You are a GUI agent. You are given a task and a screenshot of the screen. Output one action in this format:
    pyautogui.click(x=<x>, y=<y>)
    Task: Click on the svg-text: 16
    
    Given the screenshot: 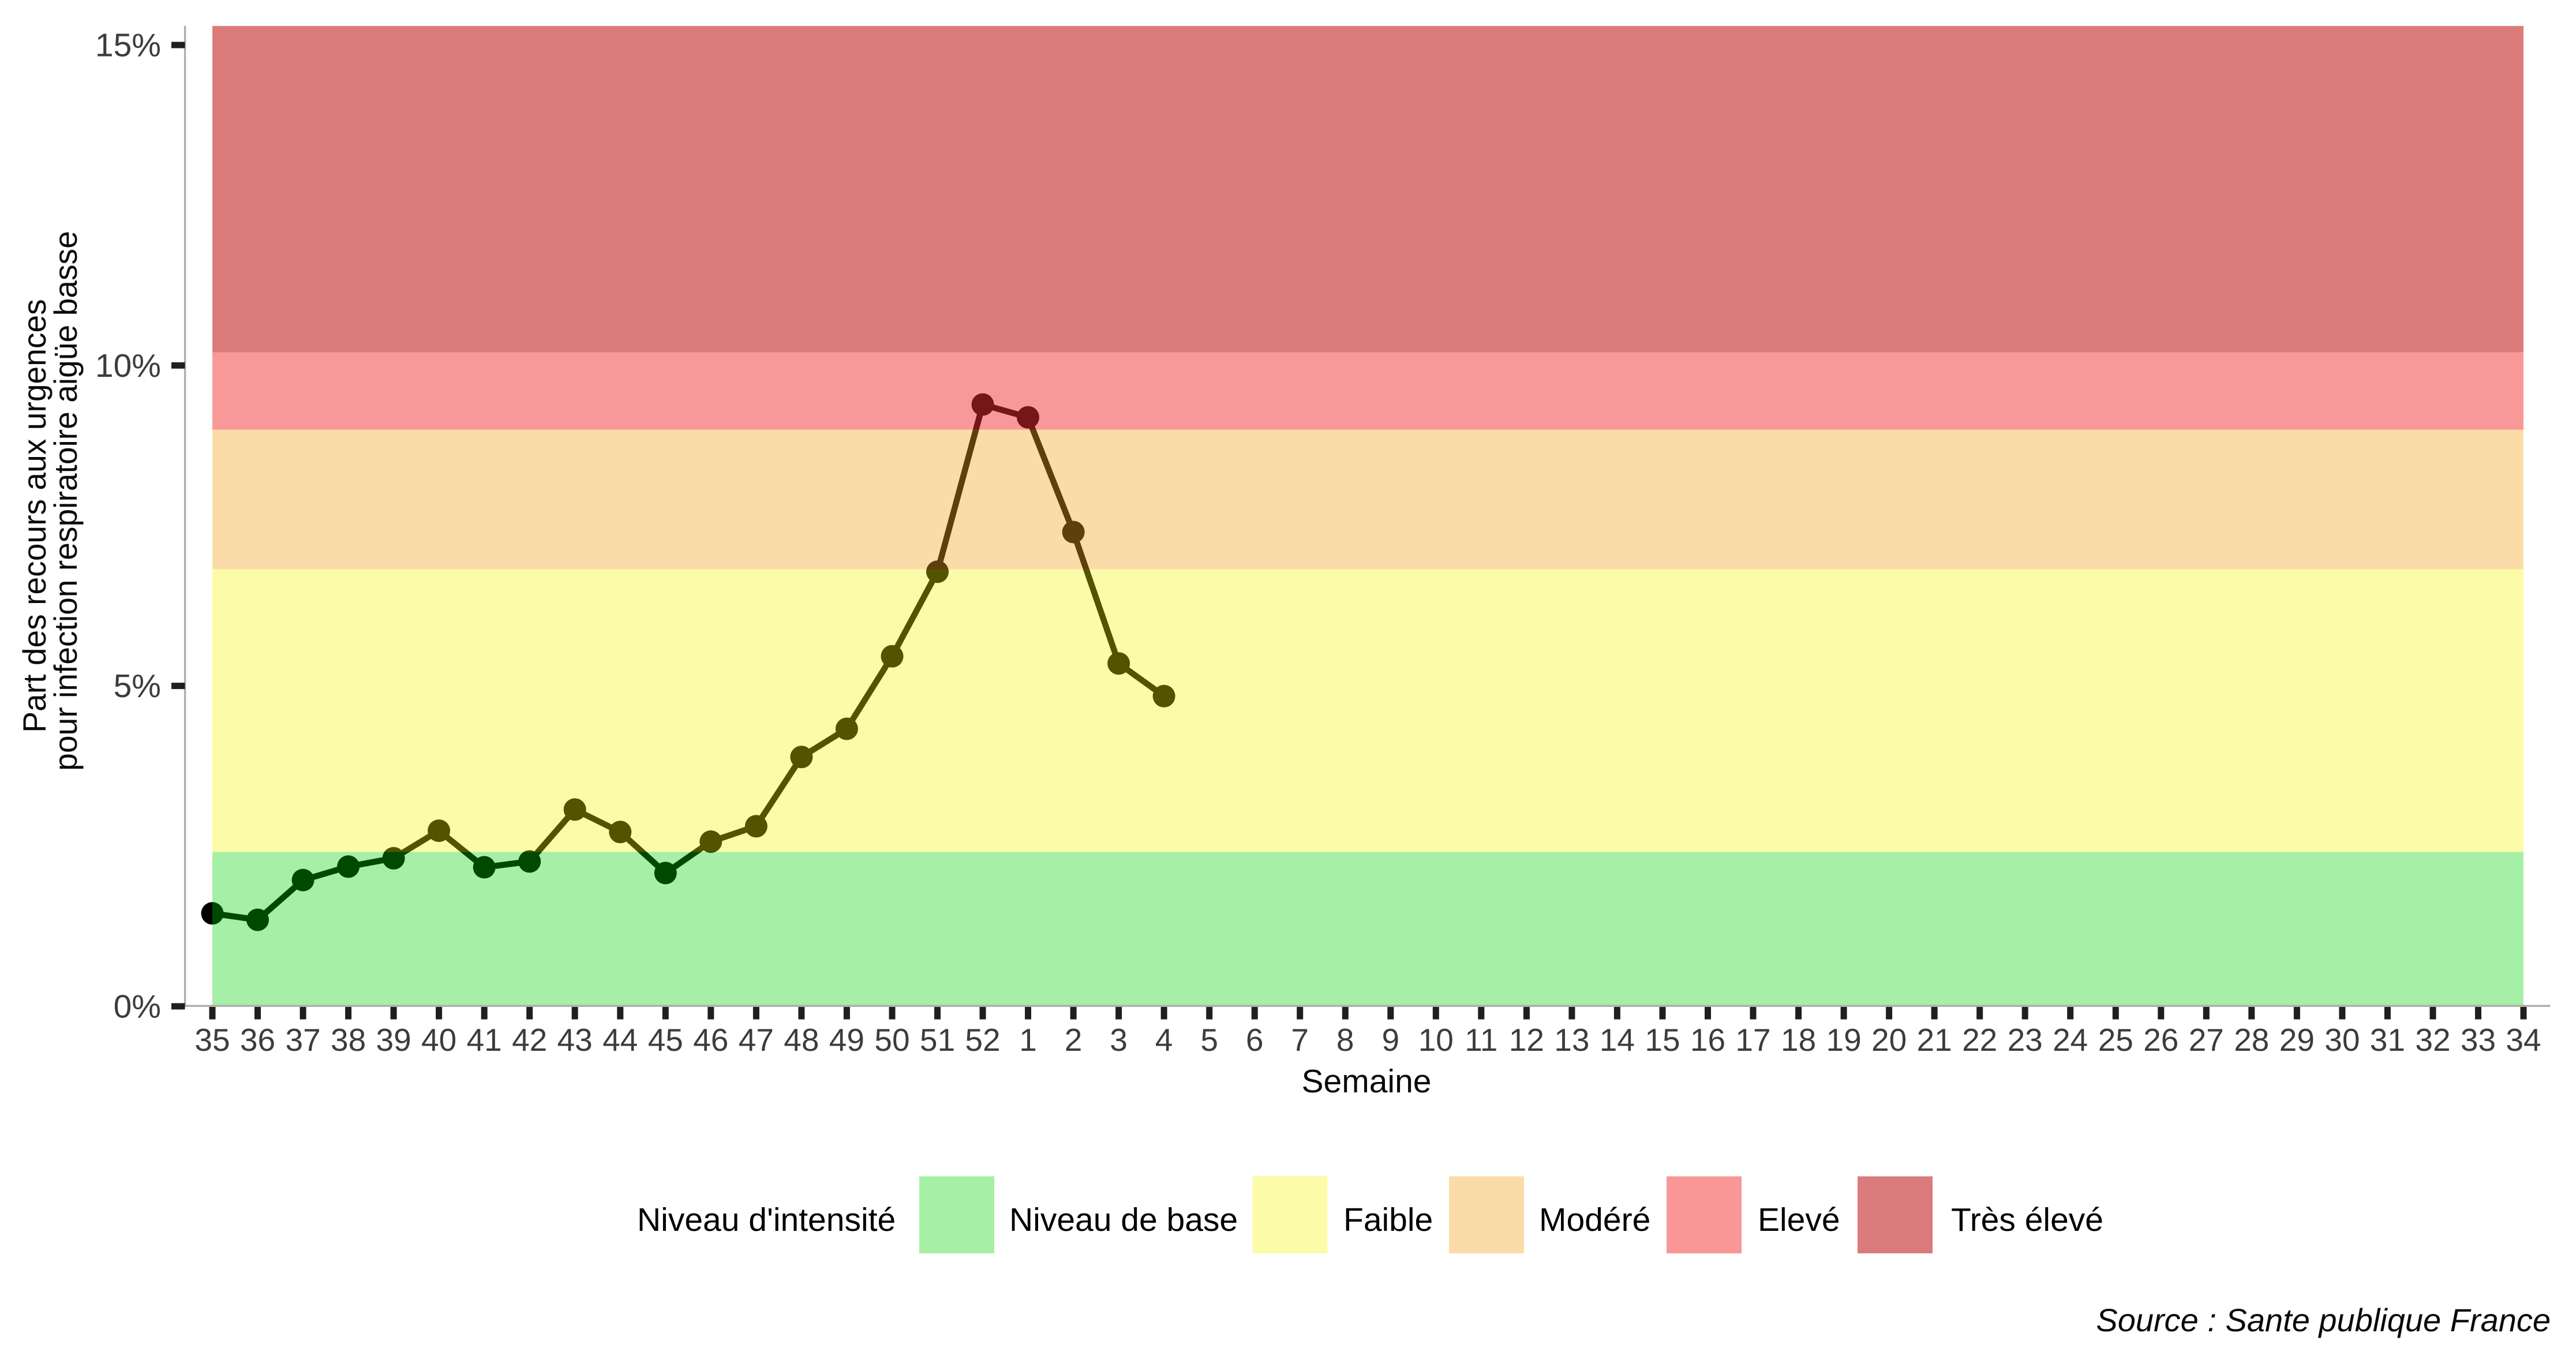 What is the action you would take?
    pyautogui.click(x=1707, y=1040)
    